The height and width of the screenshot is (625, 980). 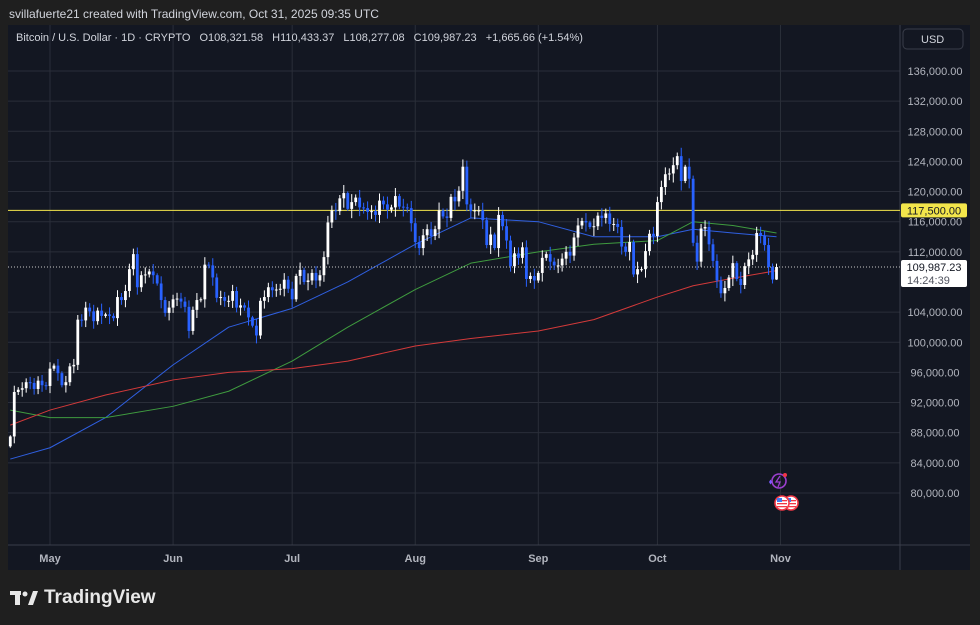 What do you see at coordinates (782, 503) in the screenshot?
I see `us-flag-event-icon` at bounding box center [782, 503].